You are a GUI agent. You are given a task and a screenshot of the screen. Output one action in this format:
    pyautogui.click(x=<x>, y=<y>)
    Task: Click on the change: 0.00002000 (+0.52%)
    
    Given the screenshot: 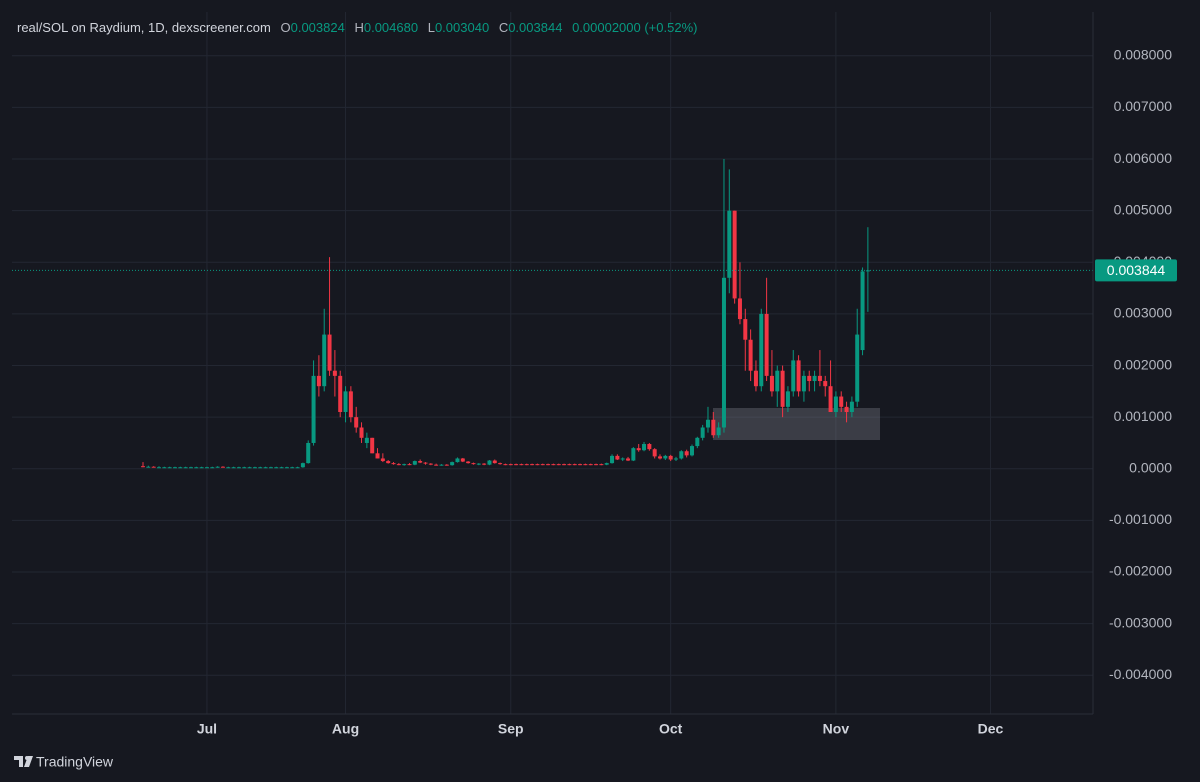 What is the action you would take?
    pyautogui.click(x=634, y=27)
    